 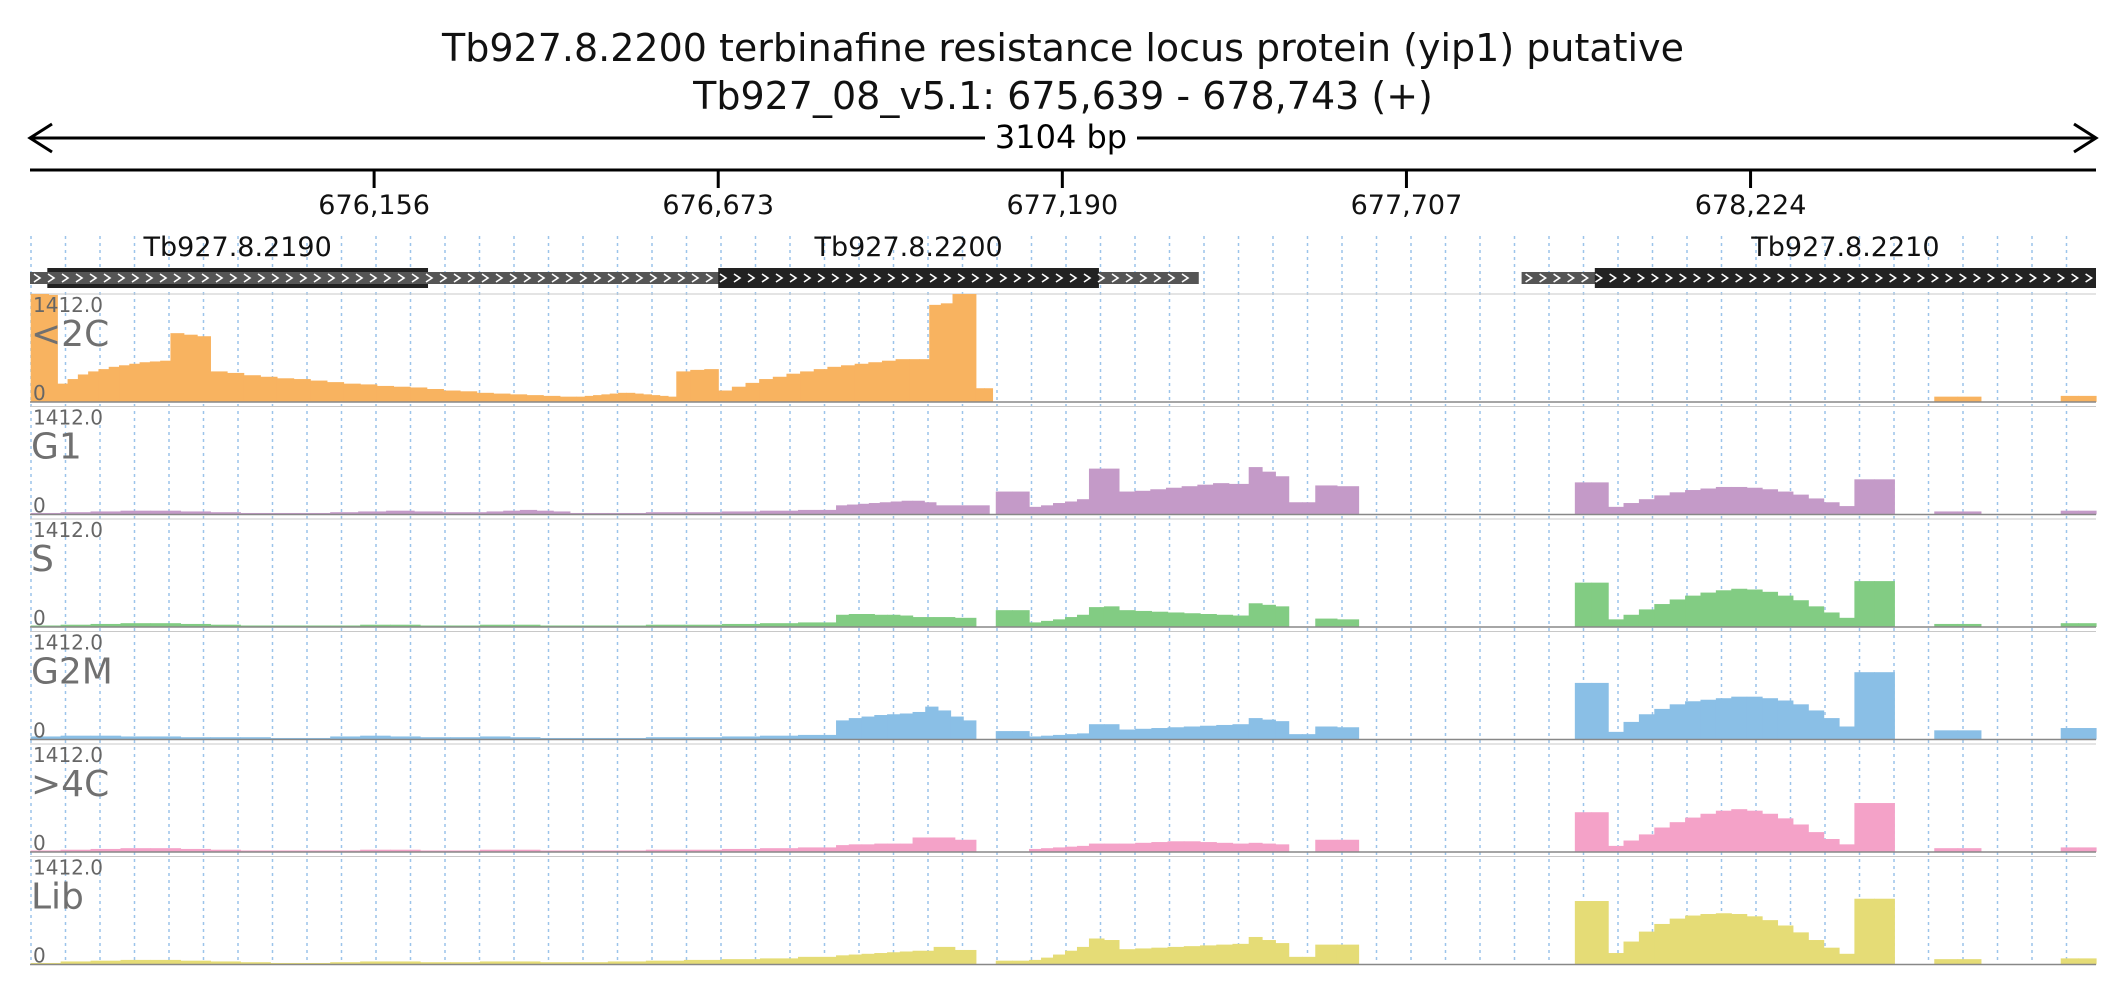 I want to click on gene-label: Tb927.8.2210, so click(x=1844, y=247).